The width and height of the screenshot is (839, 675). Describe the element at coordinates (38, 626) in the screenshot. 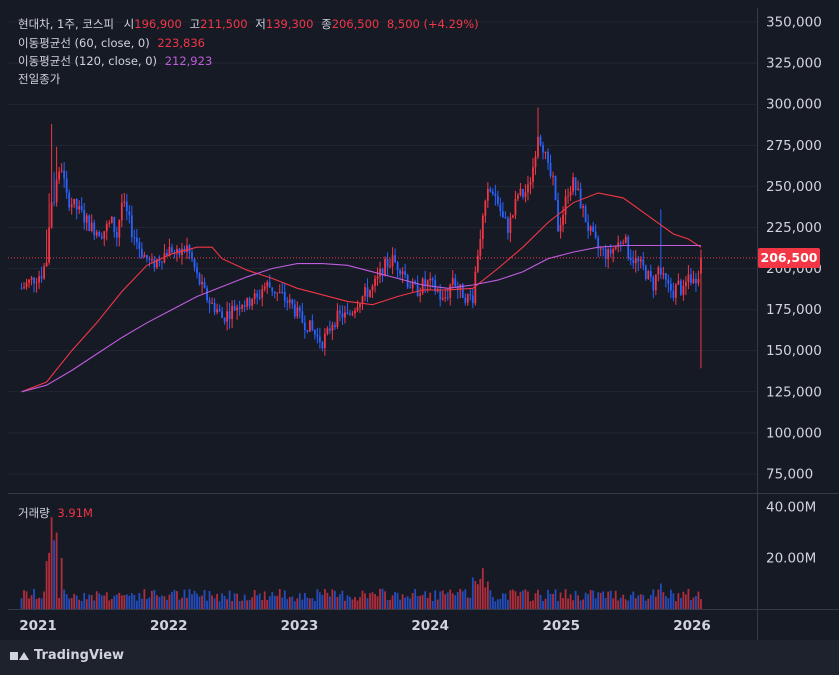

I see `time-tick-label: 2021` at that location.